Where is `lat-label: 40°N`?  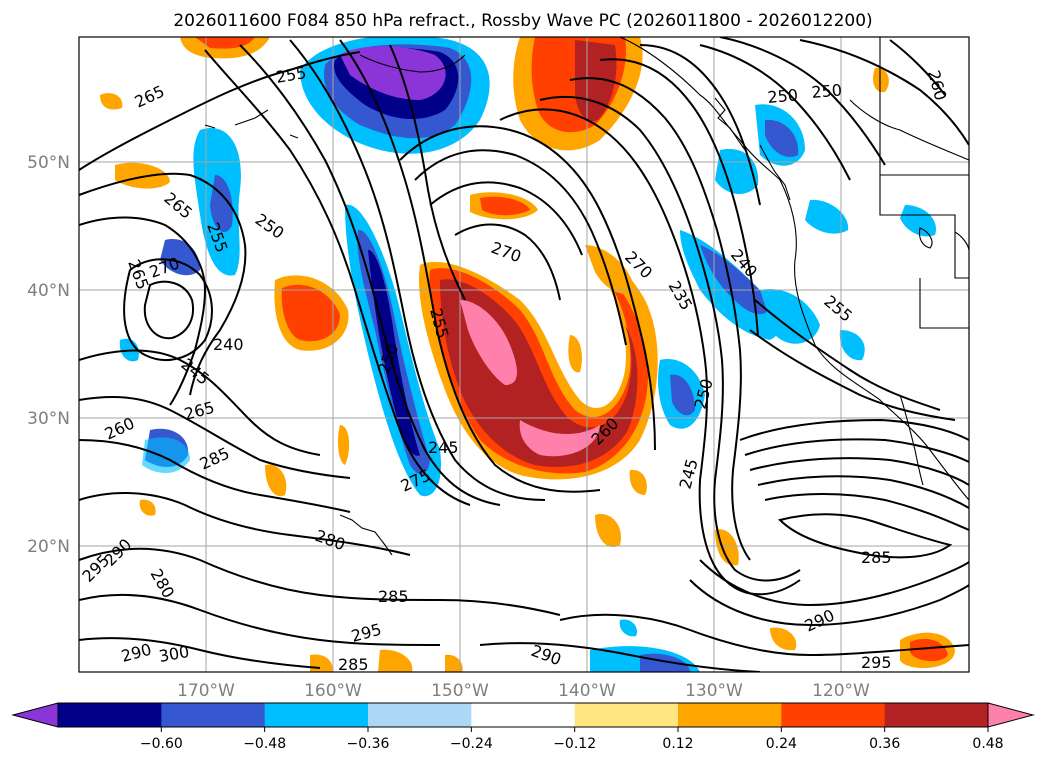
lat-label: 40°N is located at coordinates (48, 291).